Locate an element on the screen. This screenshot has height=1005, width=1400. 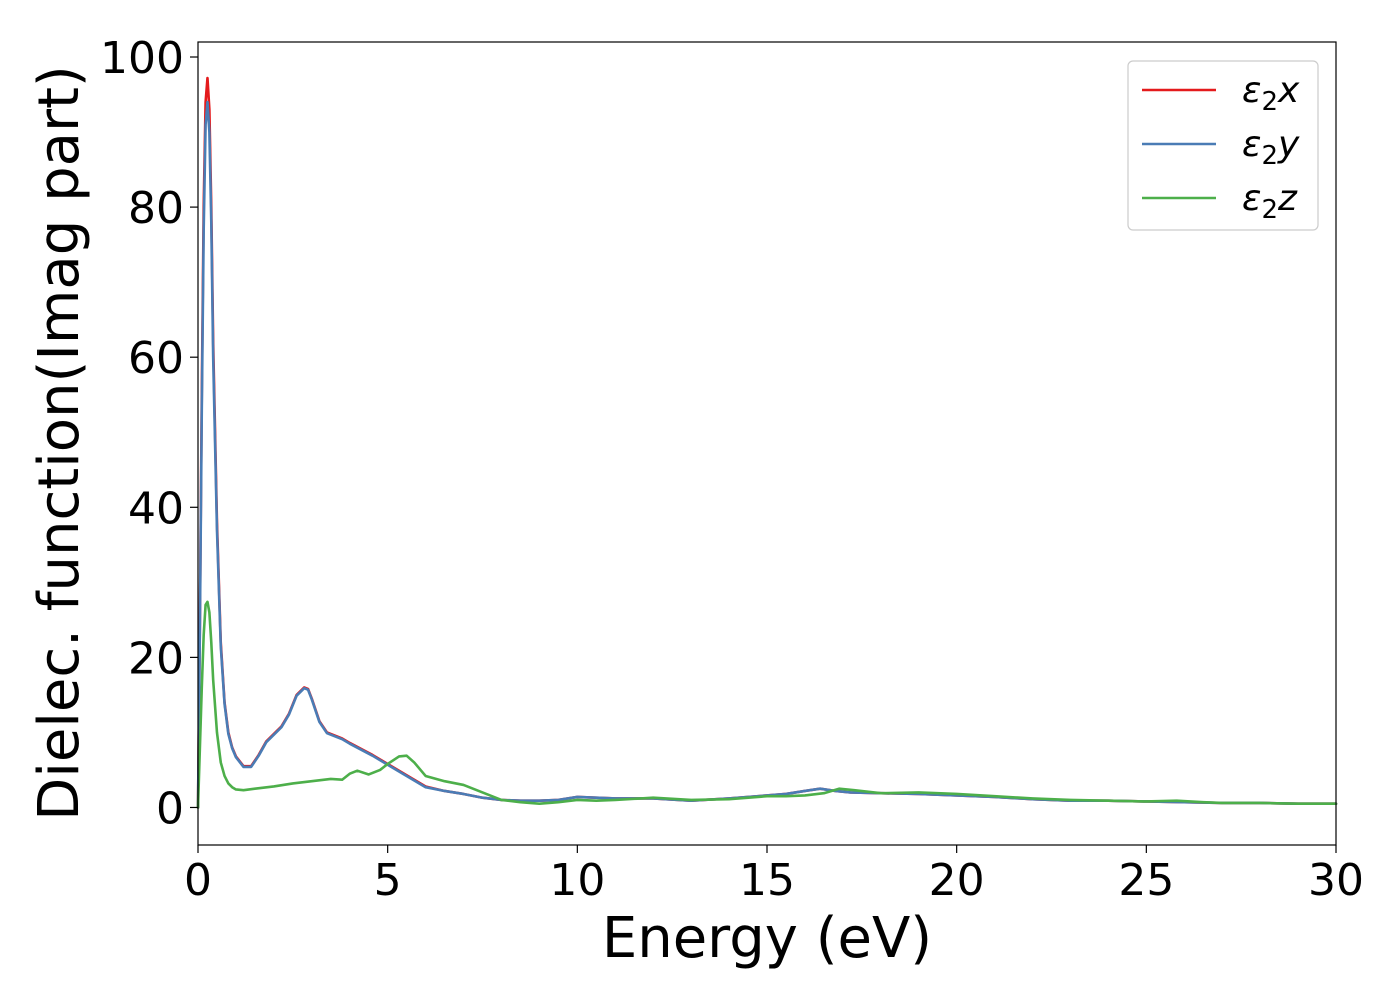
legend-label-x: ε2x is located at coordinates (1271, 93).